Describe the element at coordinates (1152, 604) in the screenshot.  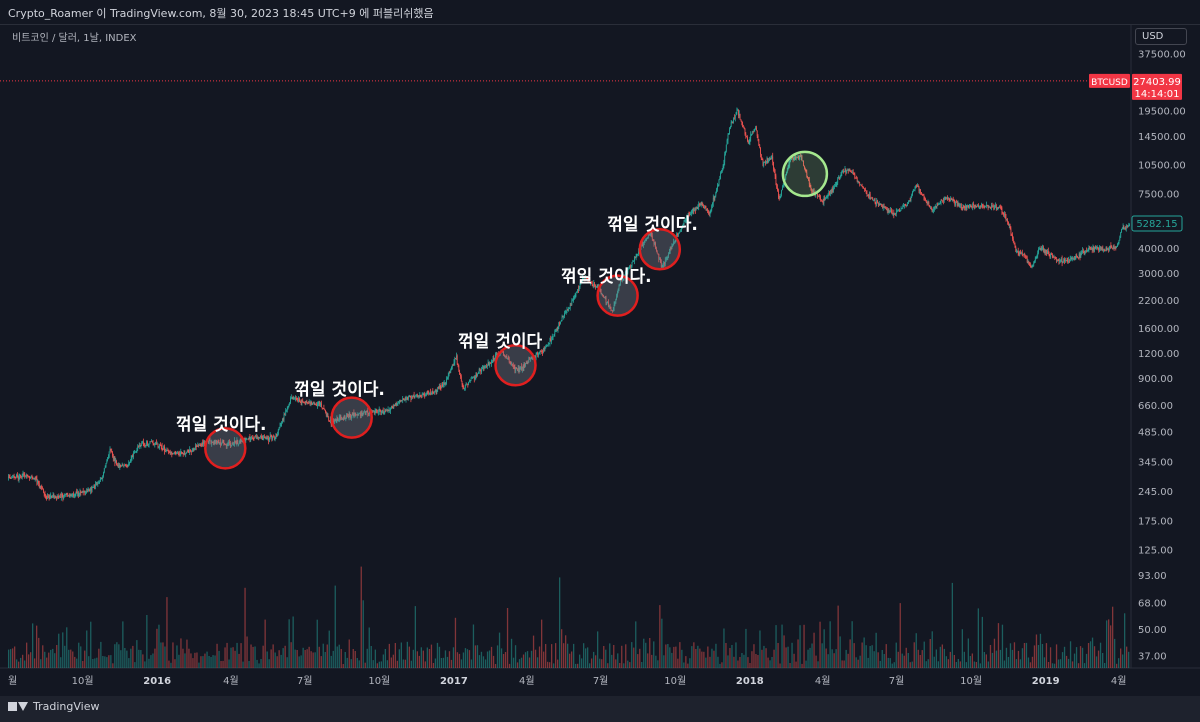
I see `price-tick-label: 68.00` at that location.